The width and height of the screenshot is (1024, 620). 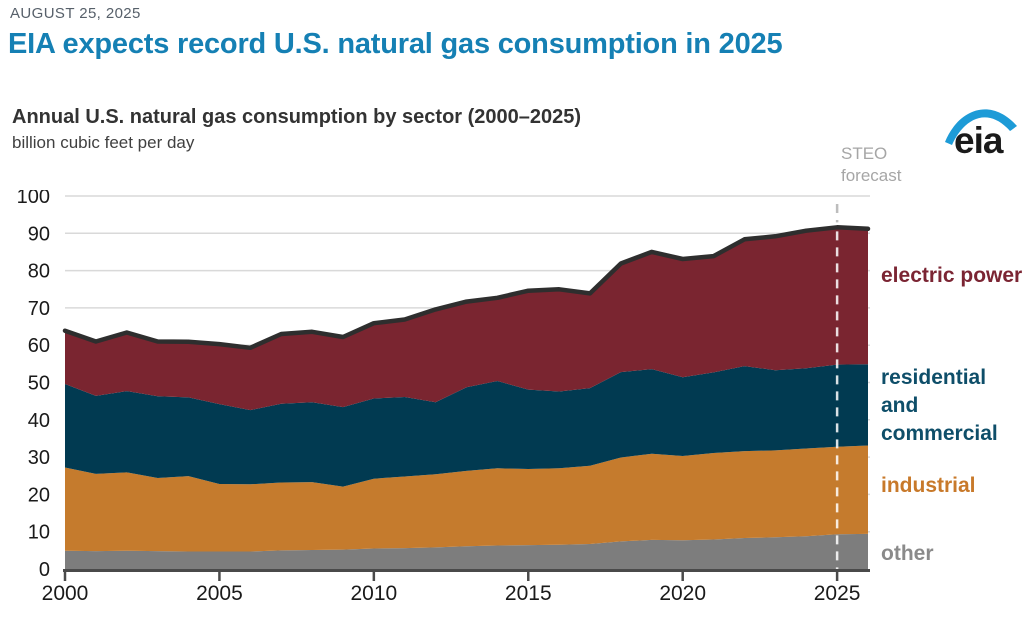 What do you see at coordinates (528, 593) in the screenshot?
I see `x-tick-label: 2015` at bounding box center [528, 593].